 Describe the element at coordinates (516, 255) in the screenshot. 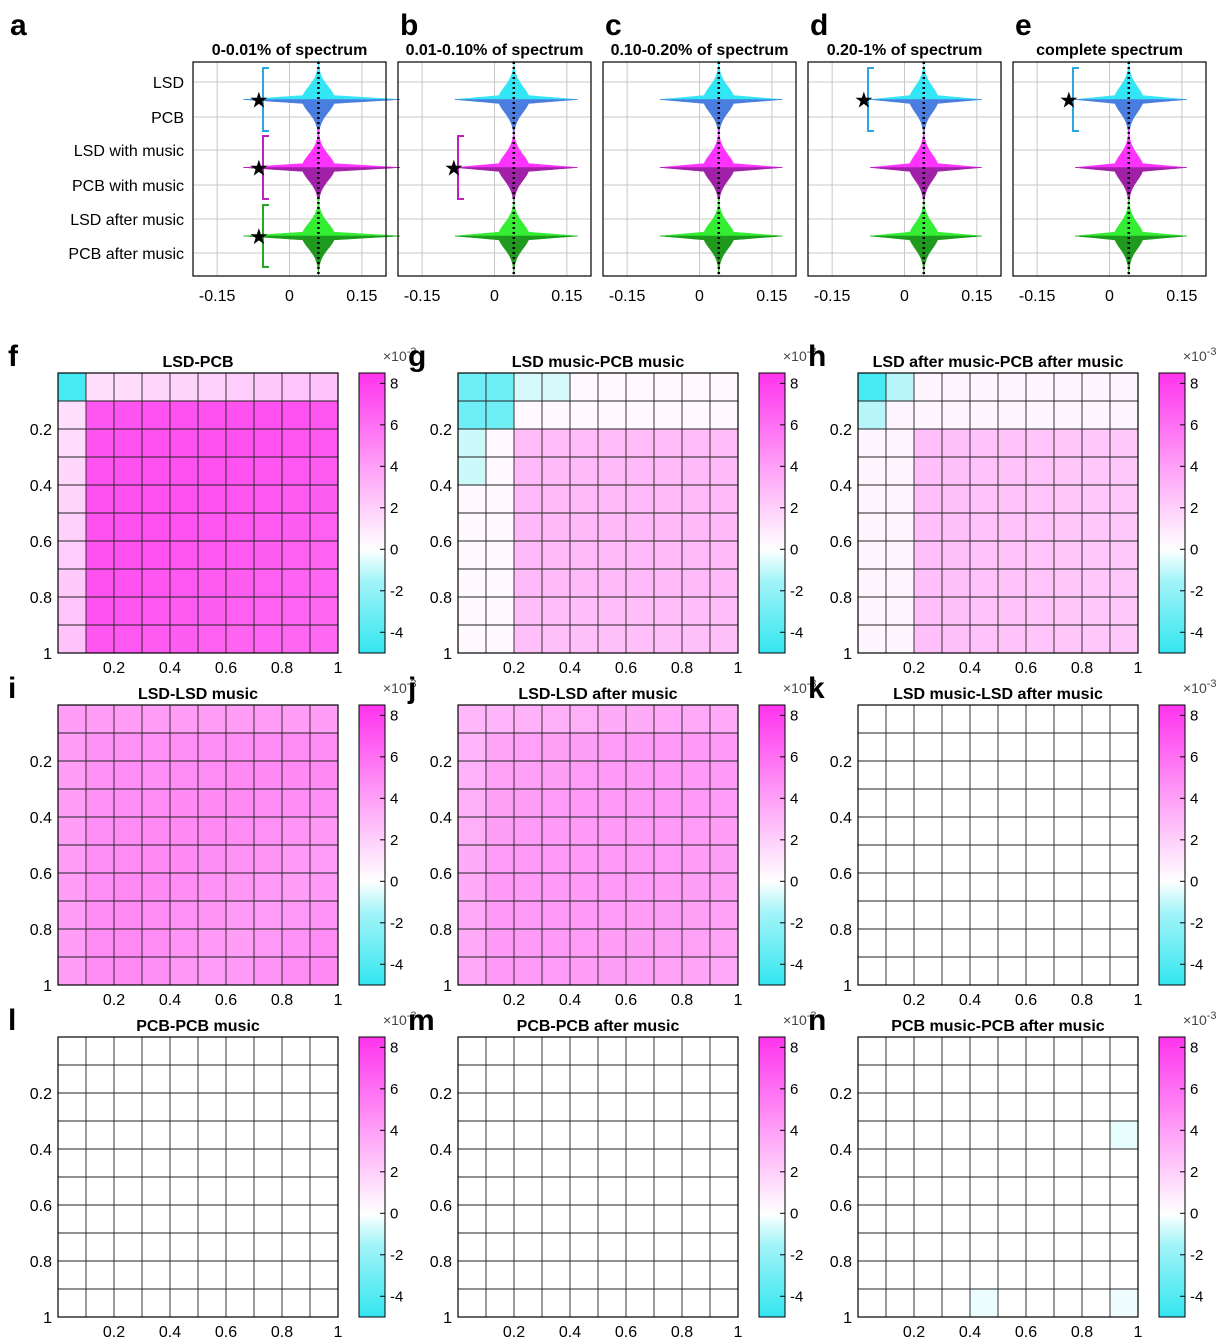

I see `violin-pcb-after-music` at that location.